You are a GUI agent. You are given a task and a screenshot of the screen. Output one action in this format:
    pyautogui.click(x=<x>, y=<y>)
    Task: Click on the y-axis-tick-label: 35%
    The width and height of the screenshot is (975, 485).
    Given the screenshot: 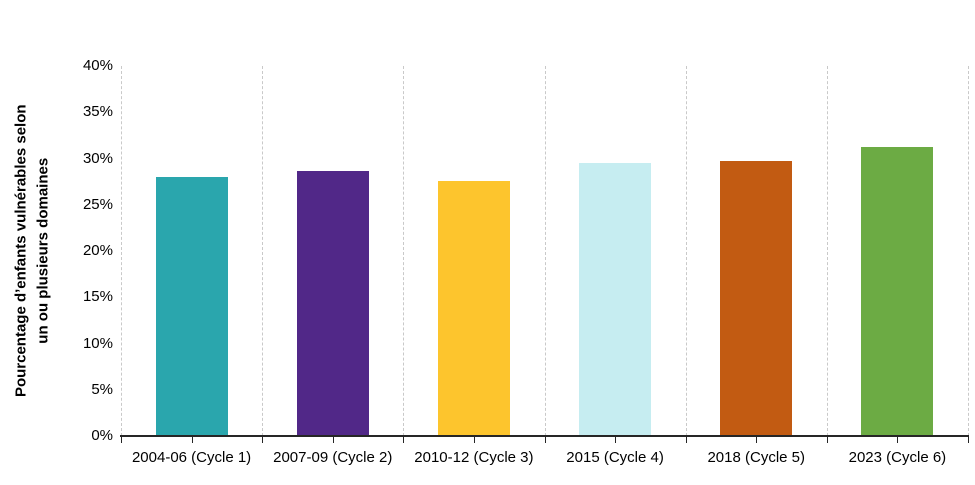 What is the action you would take?
    pyautogui.click(x=97, y=112)
    